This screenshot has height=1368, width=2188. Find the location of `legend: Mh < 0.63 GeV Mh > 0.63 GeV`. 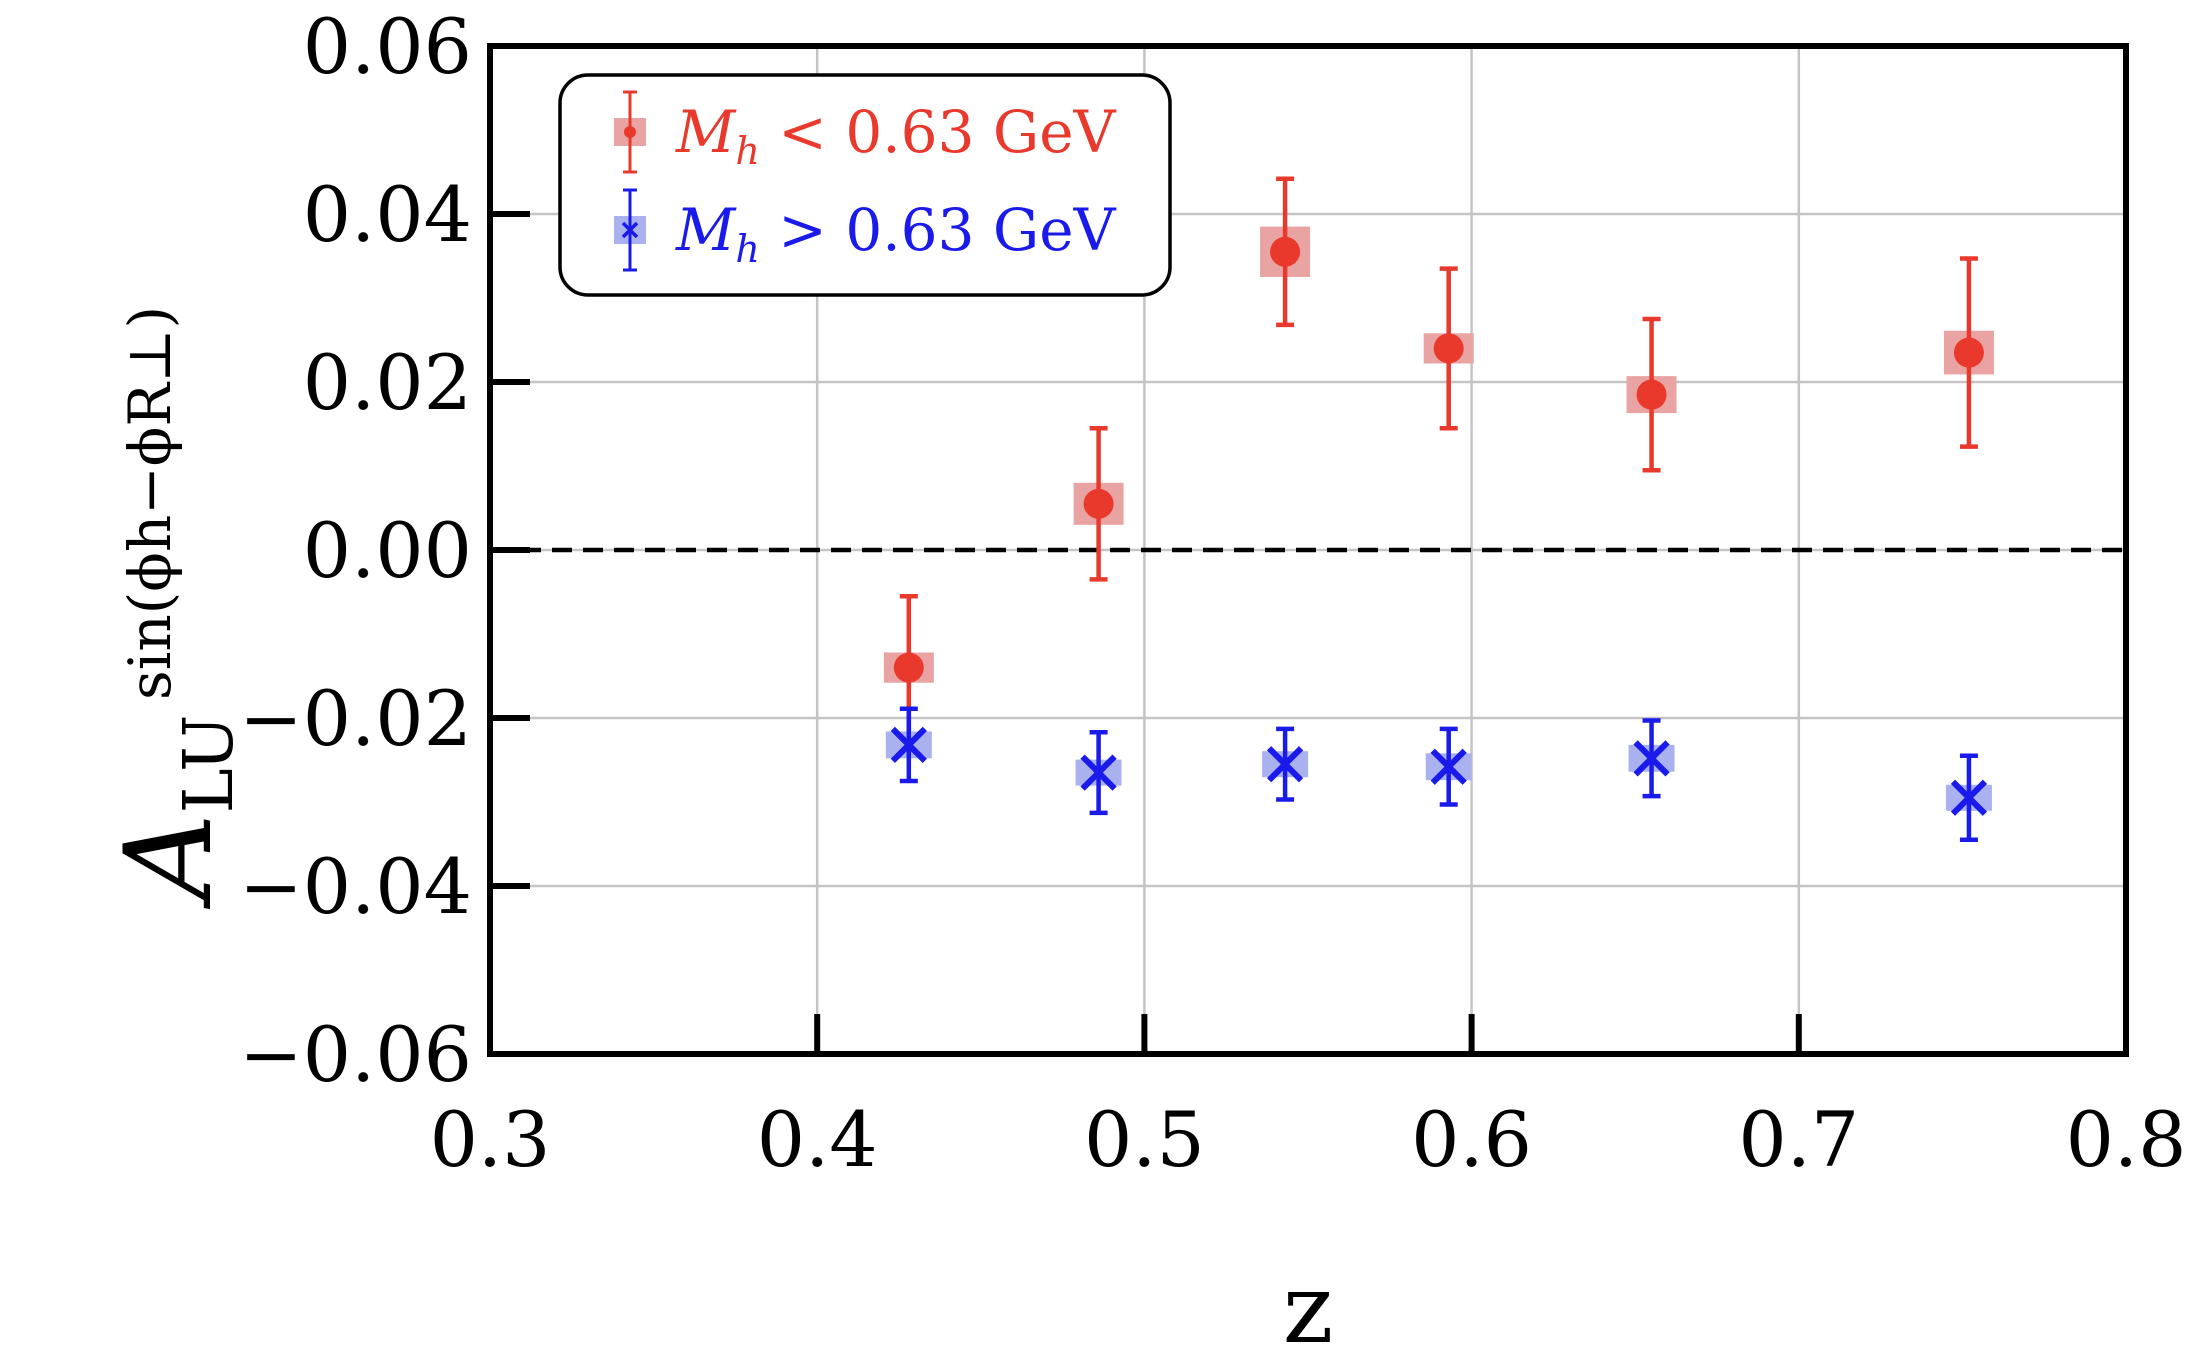

legend: Mh < 0.63 GeV Mh > 0.63 GeV is located at coordinates (865, 185).